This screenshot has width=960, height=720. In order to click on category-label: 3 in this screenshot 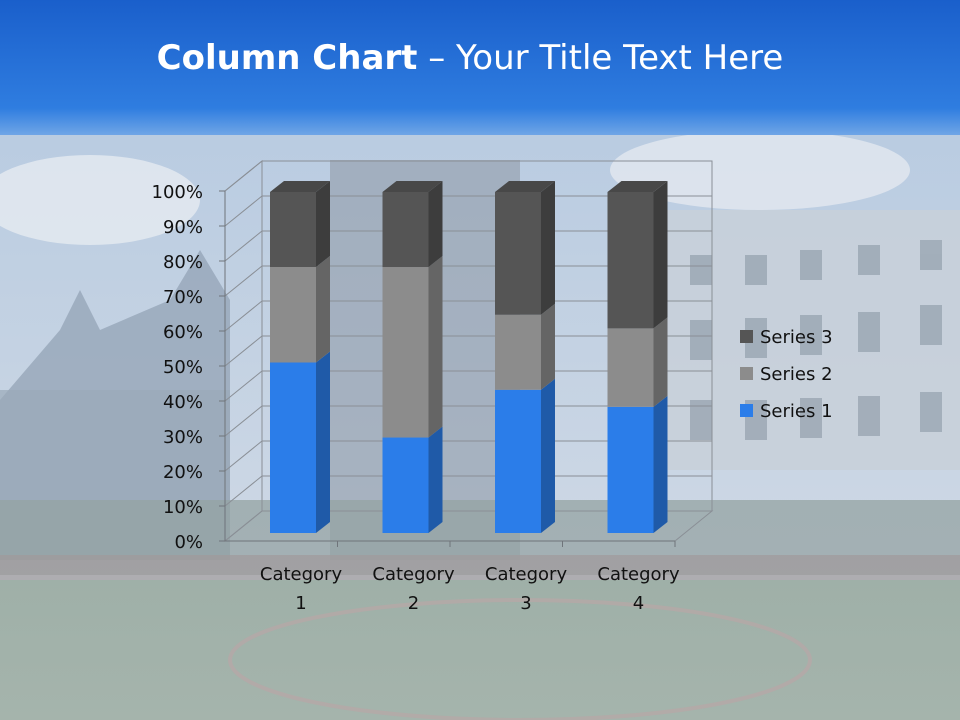, I will do `click(525, 603)`.